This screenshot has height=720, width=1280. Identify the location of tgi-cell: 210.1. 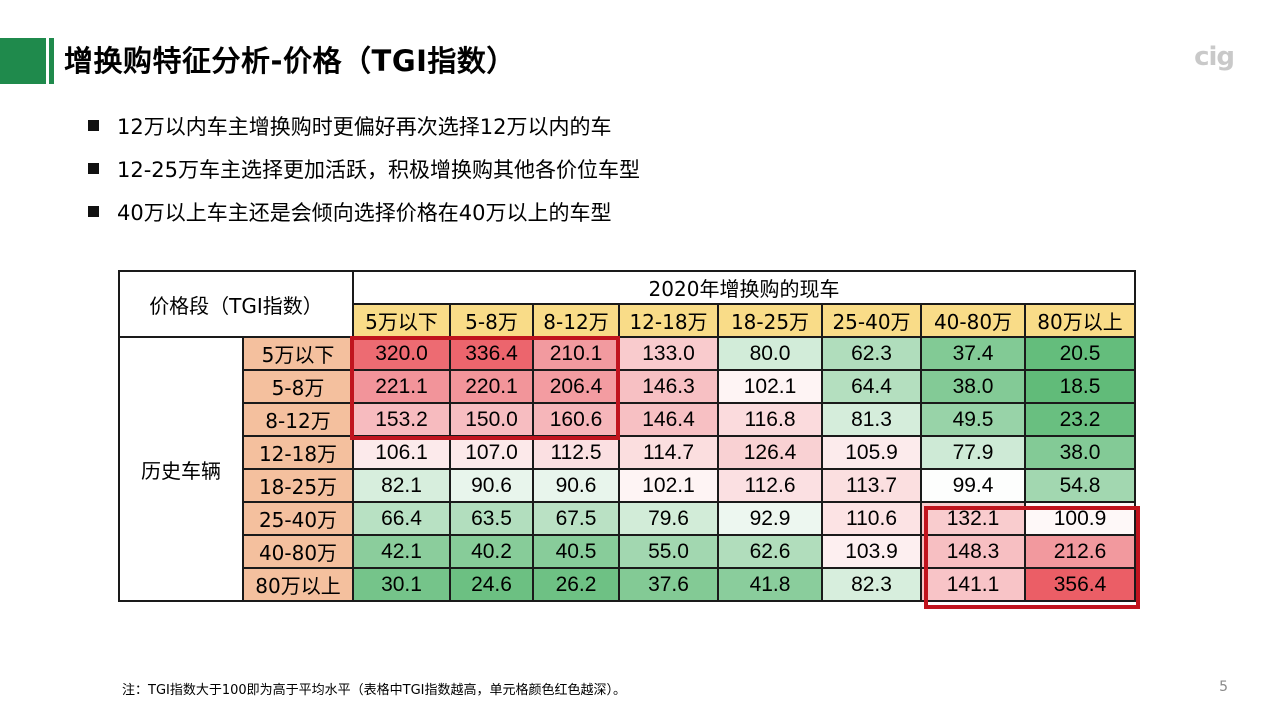
(576, 353).